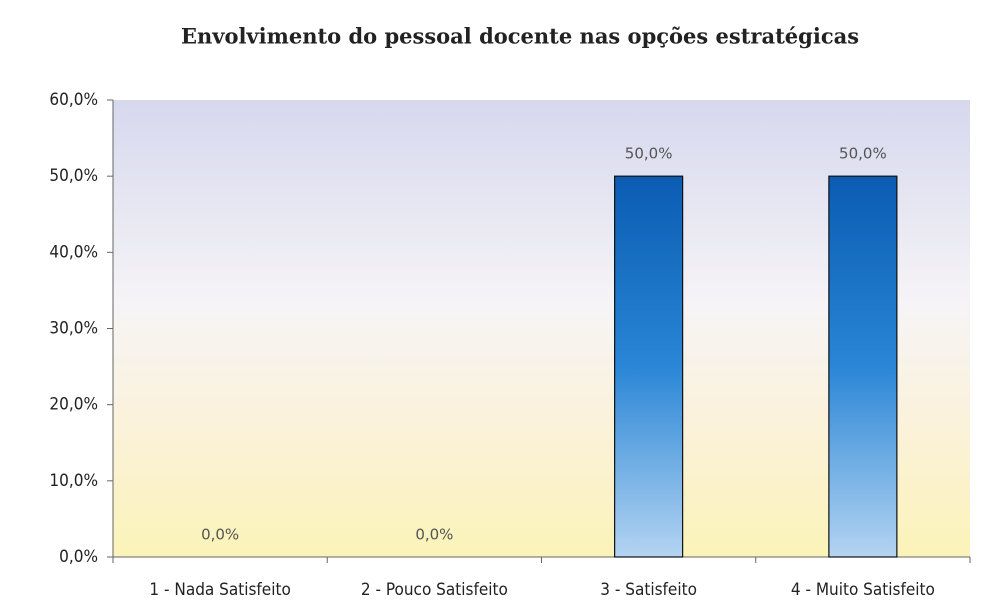 This screenshot has width=982, height=609. Describe the element at coordinates (73, 100) in the screenshot. I see `y-tick-label: 60,0%` at that location.